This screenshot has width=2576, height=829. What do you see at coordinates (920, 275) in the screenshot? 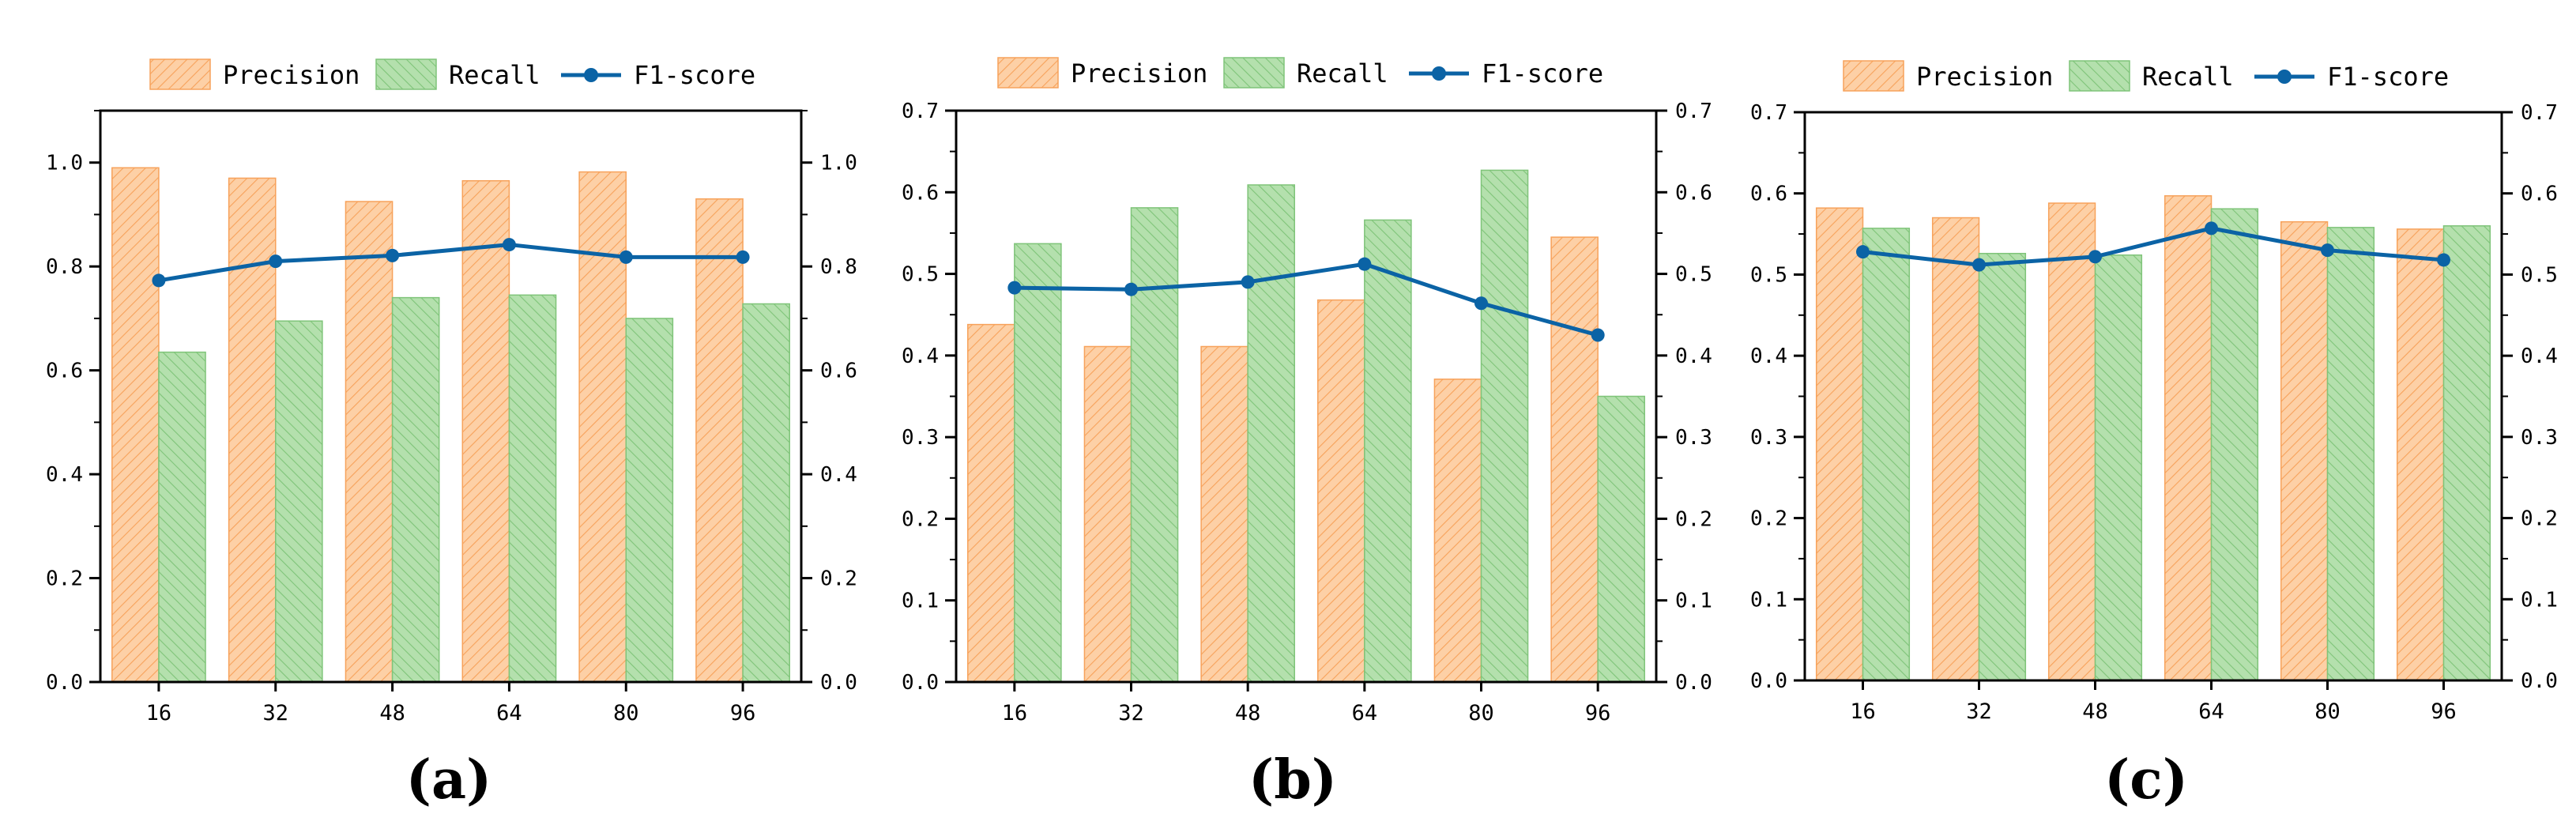
I see `y-tick-label-left: 0.5` at bounding box center [920, 275].